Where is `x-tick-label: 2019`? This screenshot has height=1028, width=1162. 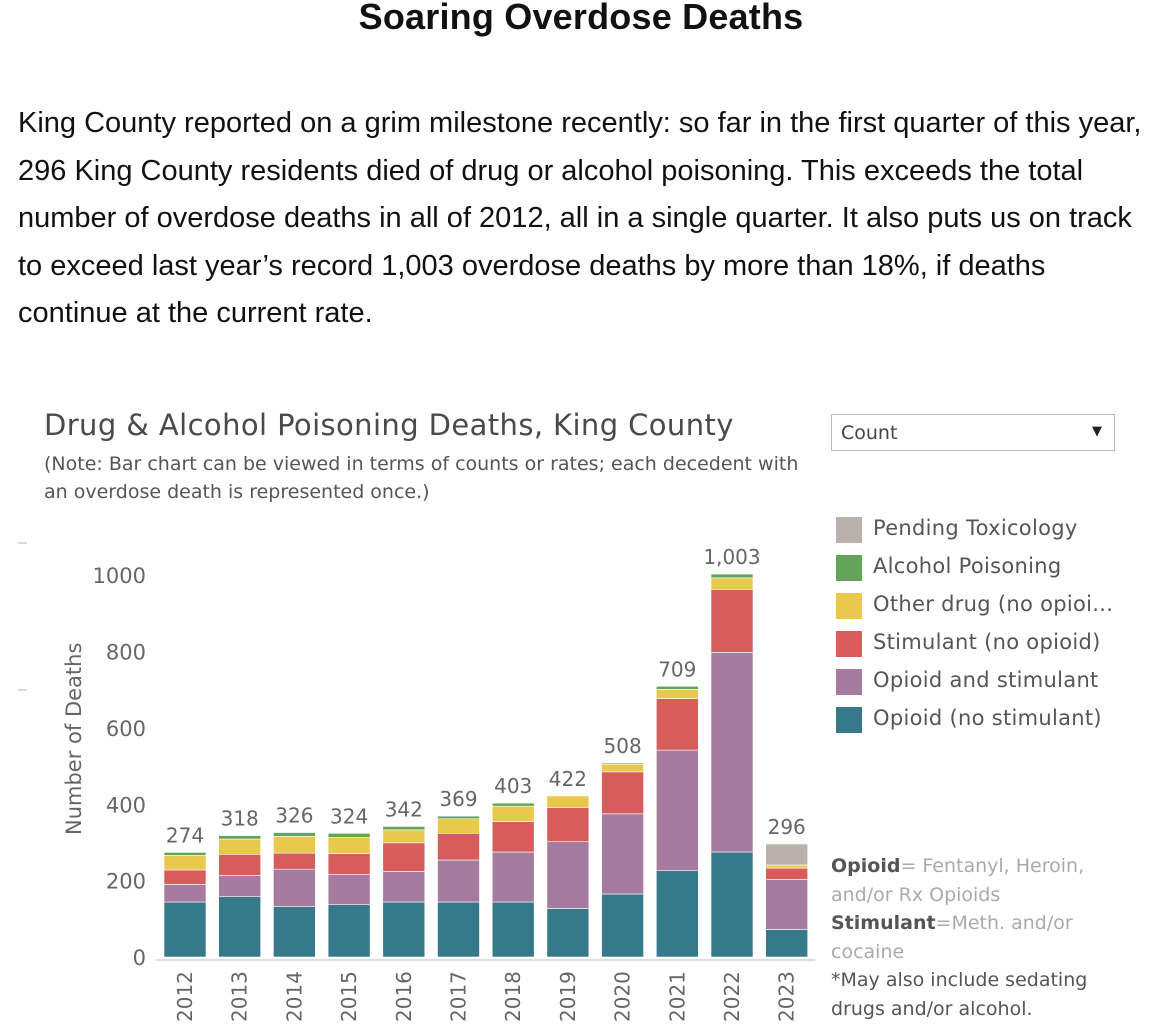 x-tick-label: 2019 is located at coordinates (568, 996).